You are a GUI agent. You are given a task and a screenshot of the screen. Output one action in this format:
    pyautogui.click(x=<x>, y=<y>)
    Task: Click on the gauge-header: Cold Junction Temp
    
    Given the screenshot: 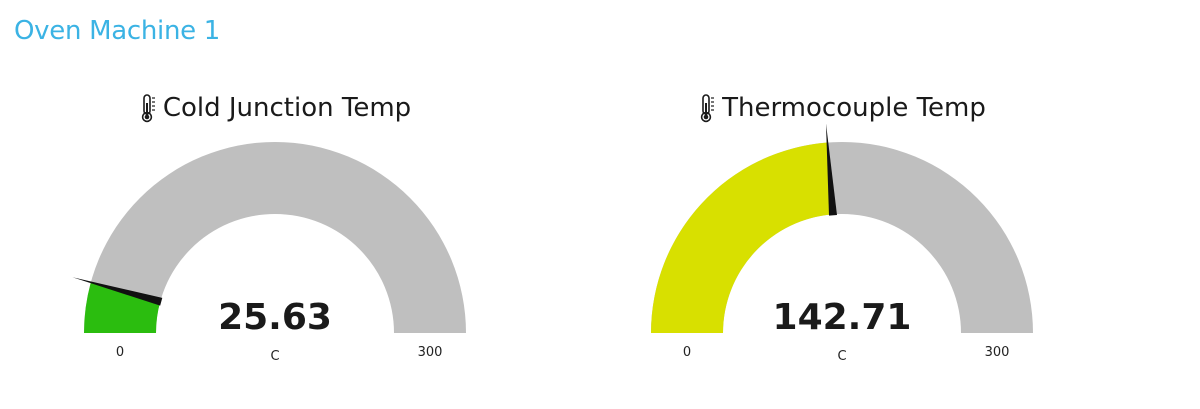 What is the action you would take?
    pyautogui.click(x=275, y=108)
    